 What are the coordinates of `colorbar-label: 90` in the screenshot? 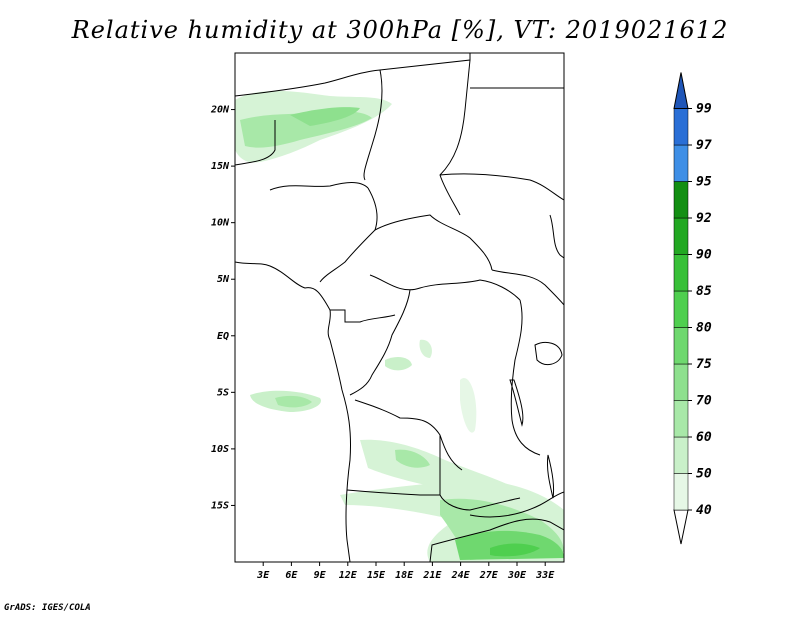 It's located at (704, 255).